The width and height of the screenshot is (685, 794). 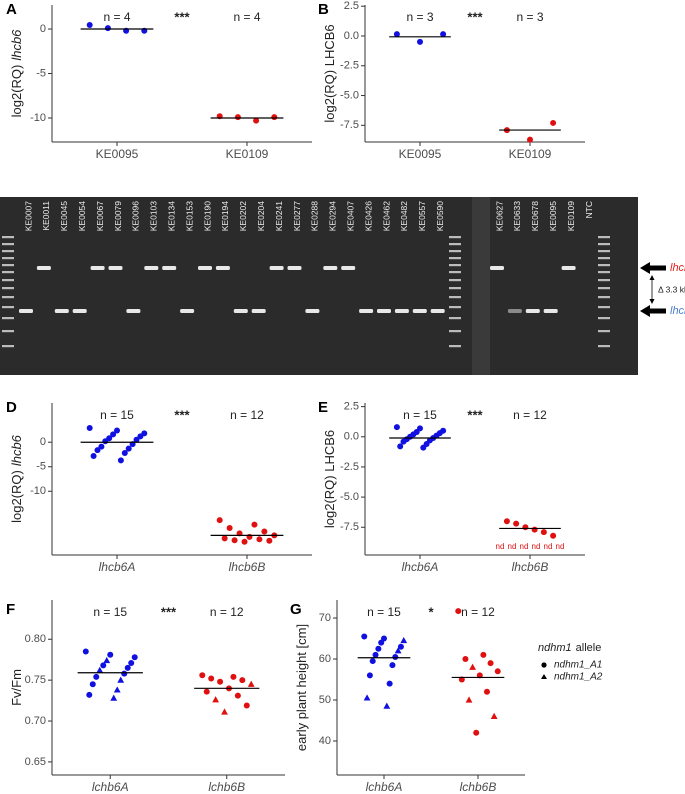 I want to click on y-axis-label-part: lhcb6, so click(x=16, y=45).